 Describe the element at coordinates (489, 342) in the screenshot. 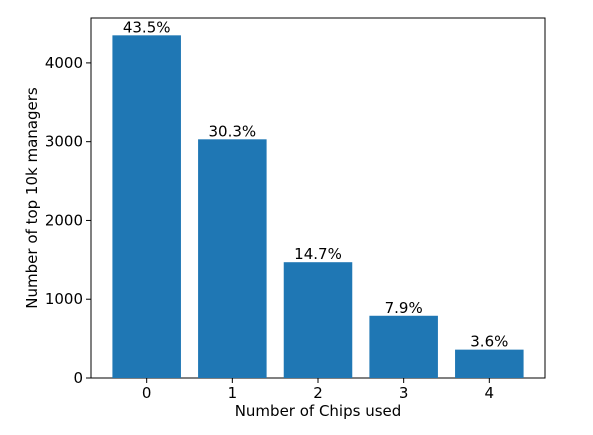

I see `value-label: 3.6%` at that location.